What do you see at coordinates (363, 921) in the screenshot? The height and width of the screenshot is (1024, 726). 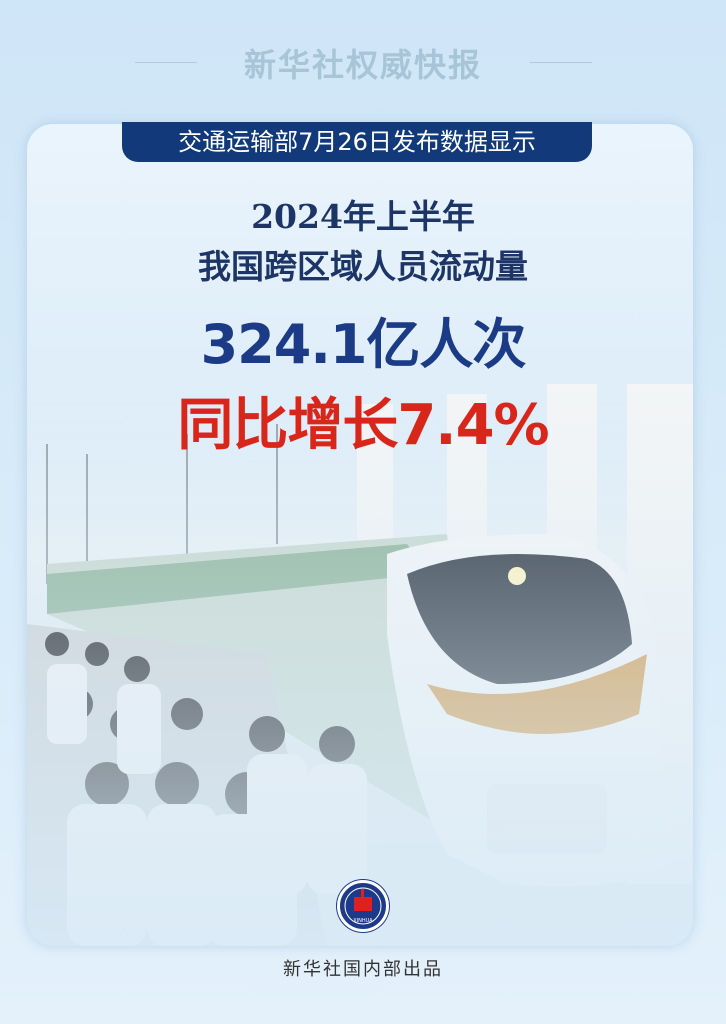 I see `svg-text: XINHUA` at bounding box center [363, 921].